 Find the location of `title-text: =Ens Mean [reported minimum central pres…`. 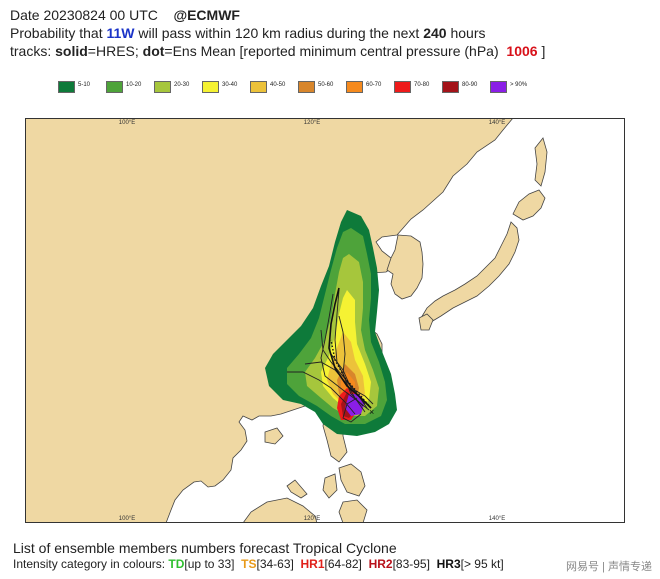

title-text: =Ens Mean [reported minimum central pres… is located at coordinates (331, 51).